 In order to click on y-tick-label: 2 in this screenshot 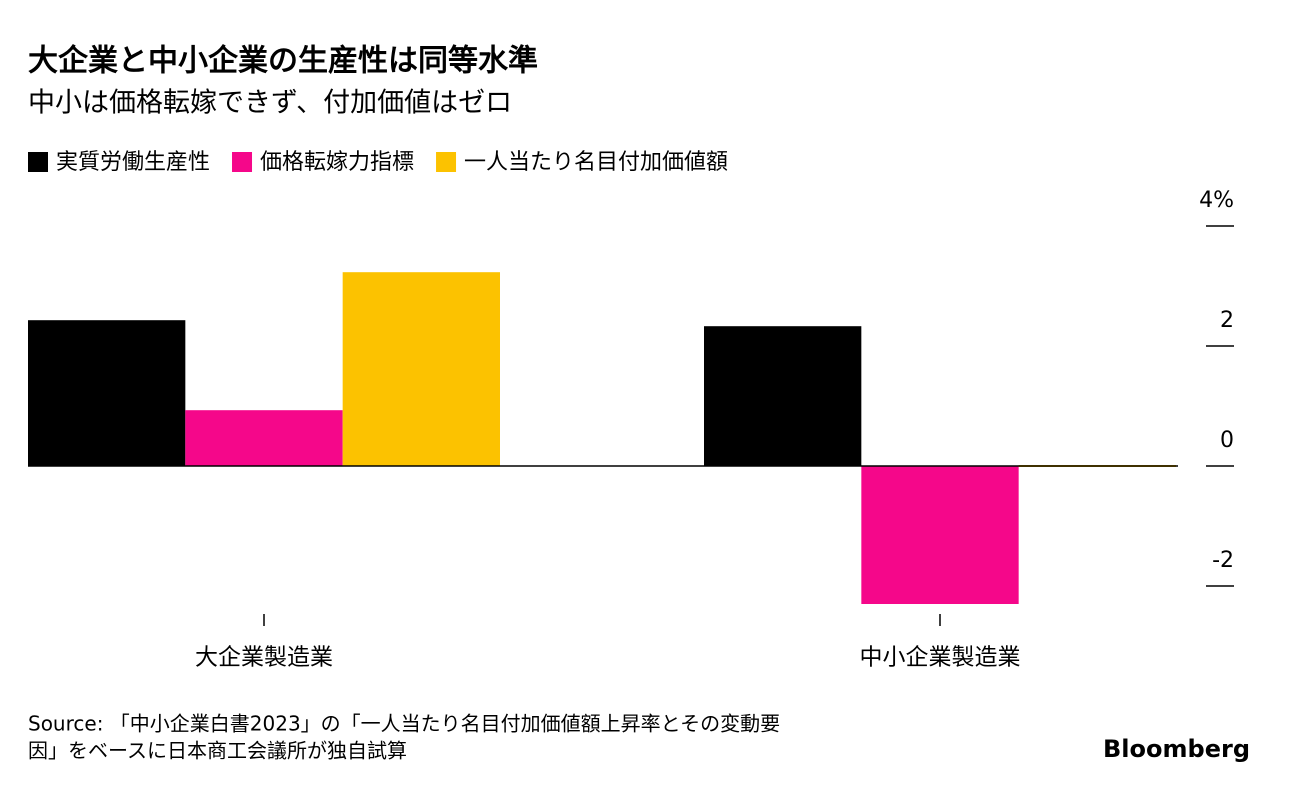, I will do `click(1227, 320)`.